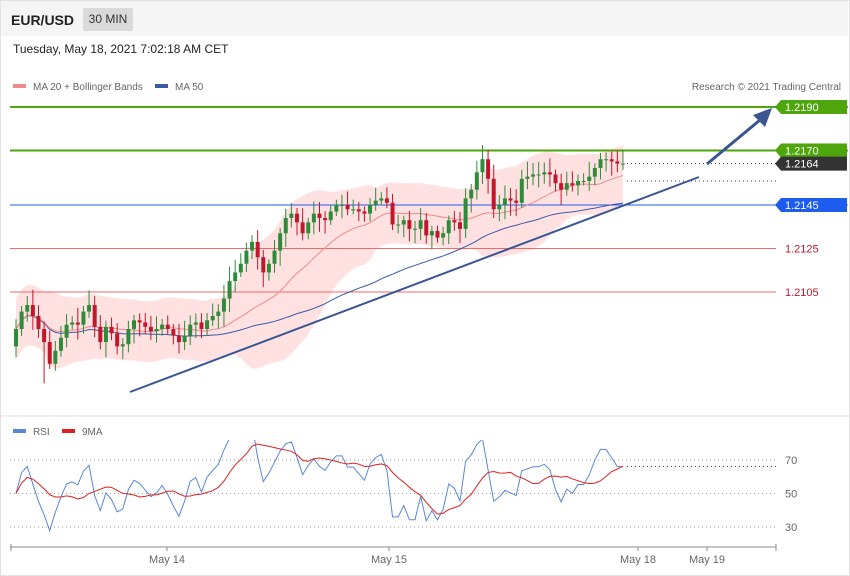  What do you see at coordinates (638, 560) in the screenshot?
I see `x-tick-label: May 18` at bounding box center [638, 560].